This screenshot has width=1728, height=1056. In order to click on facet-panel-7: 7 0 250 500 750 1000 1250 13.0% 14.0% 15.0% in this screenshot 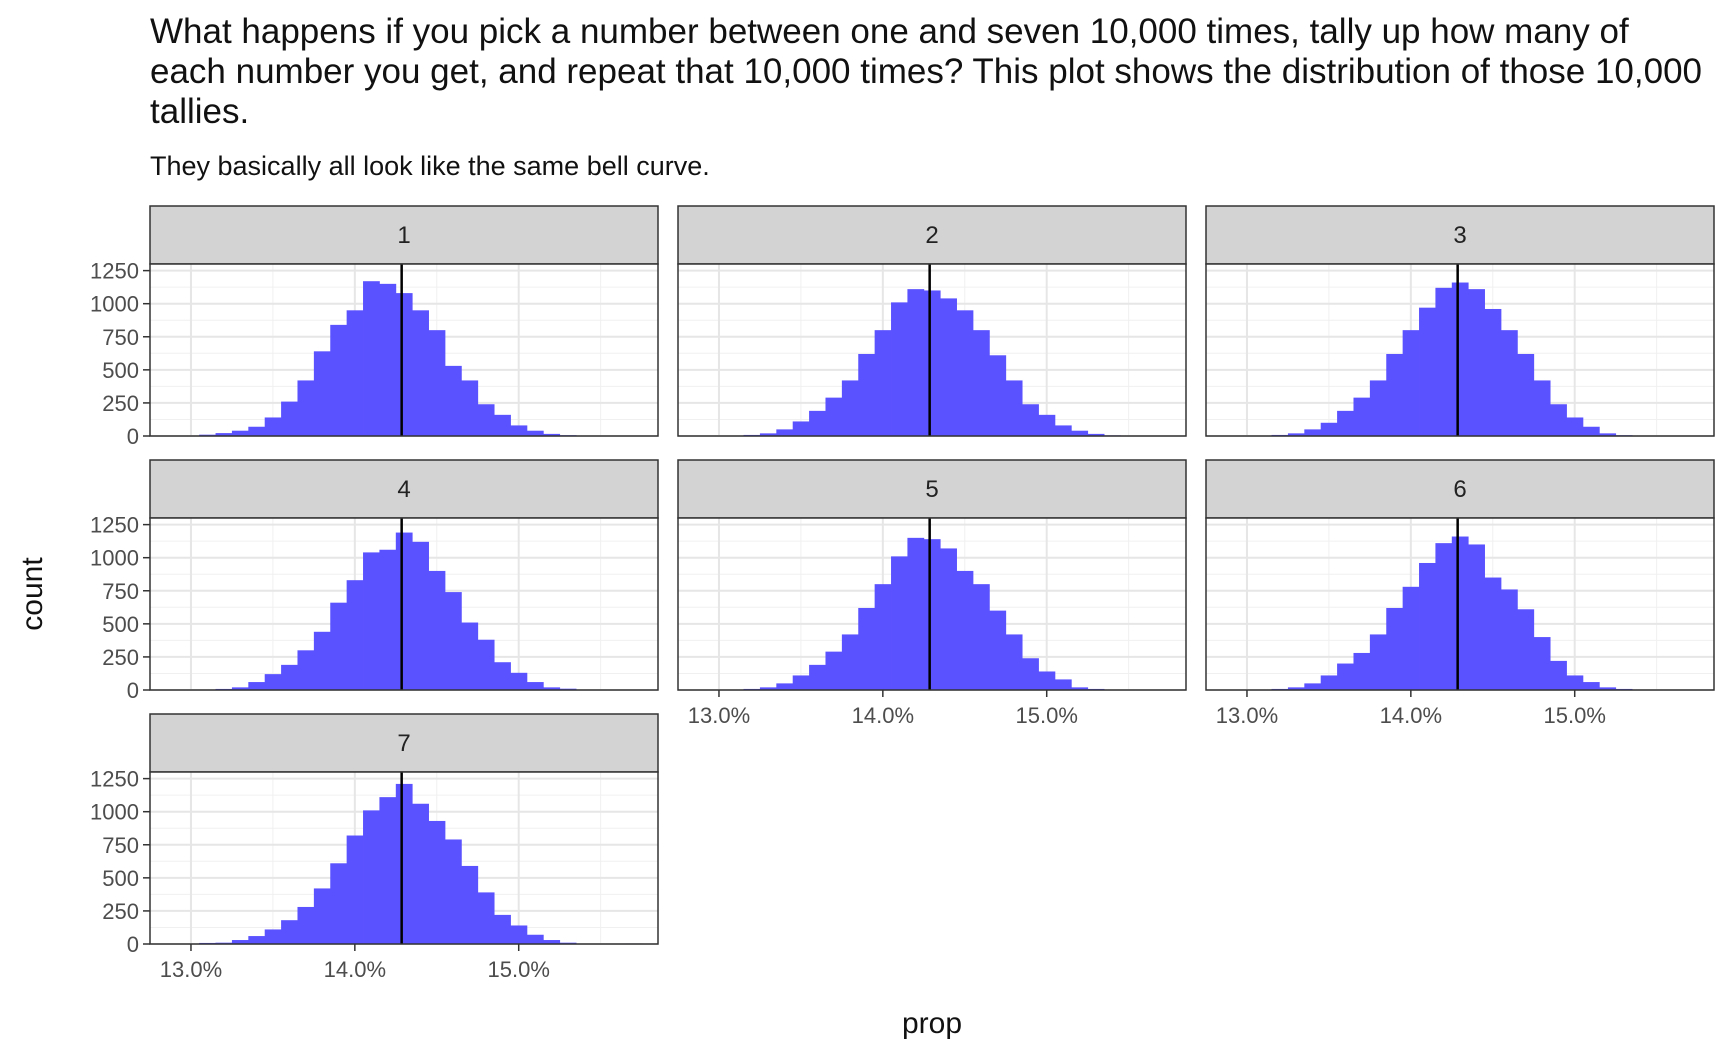, I will do `click(374, 847)`.